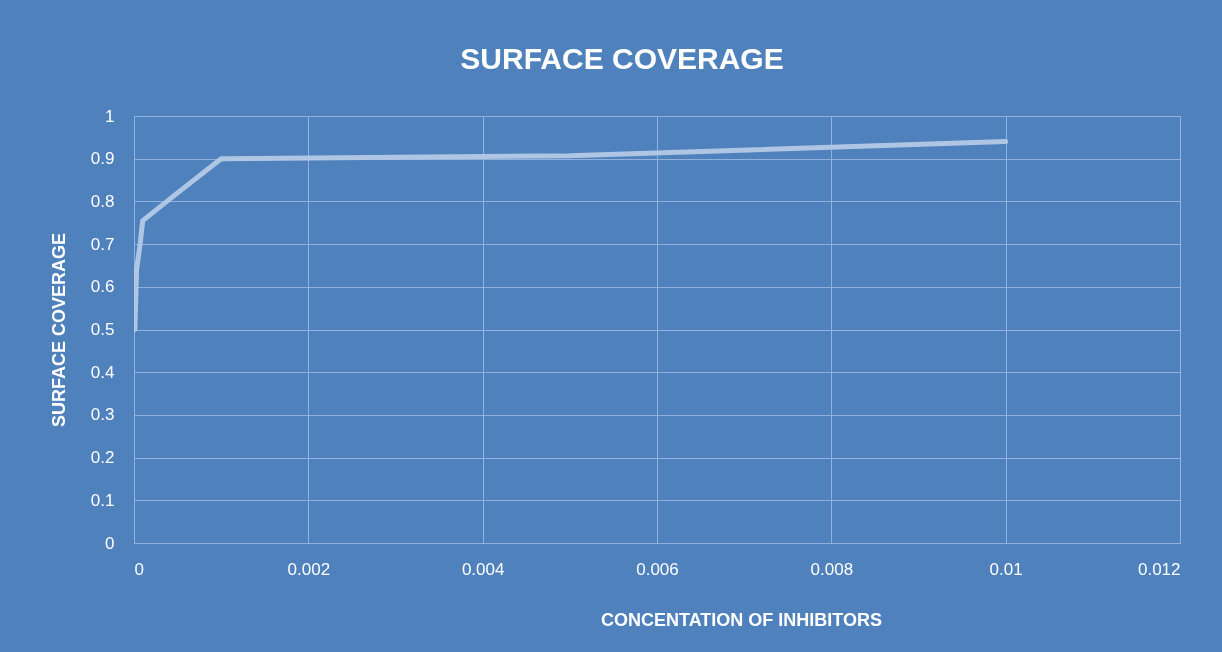  I want to click on x-tick-label: 0.008, so click(832, 569).